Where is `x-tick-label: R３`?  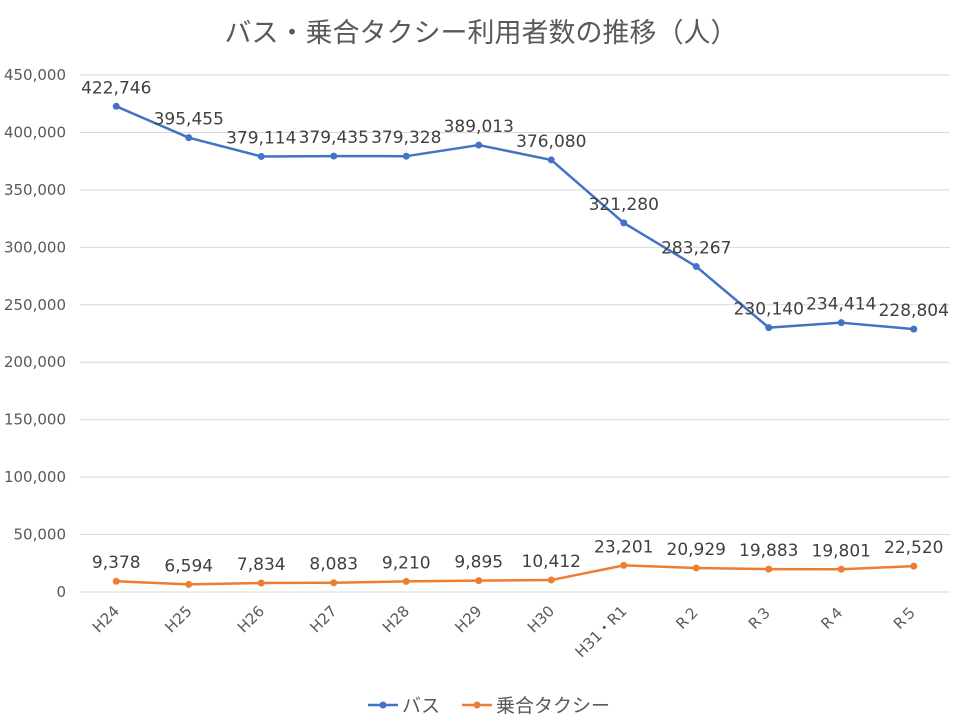
x-tick-label: R３ is located at coordinates (760, 617).